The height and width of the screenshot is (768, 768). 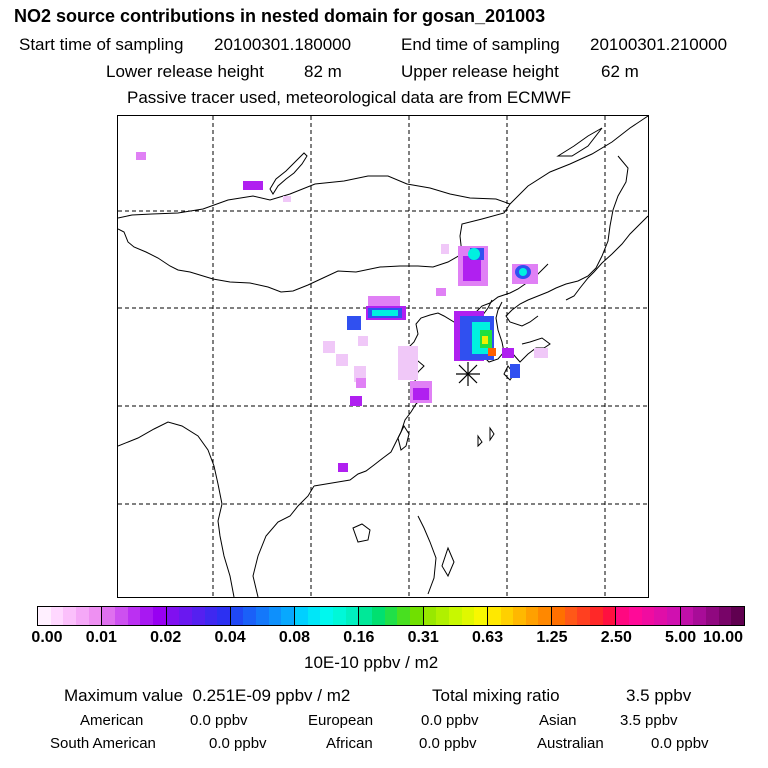 I want to click on color-scale-bar, so click(x=391, y=616).